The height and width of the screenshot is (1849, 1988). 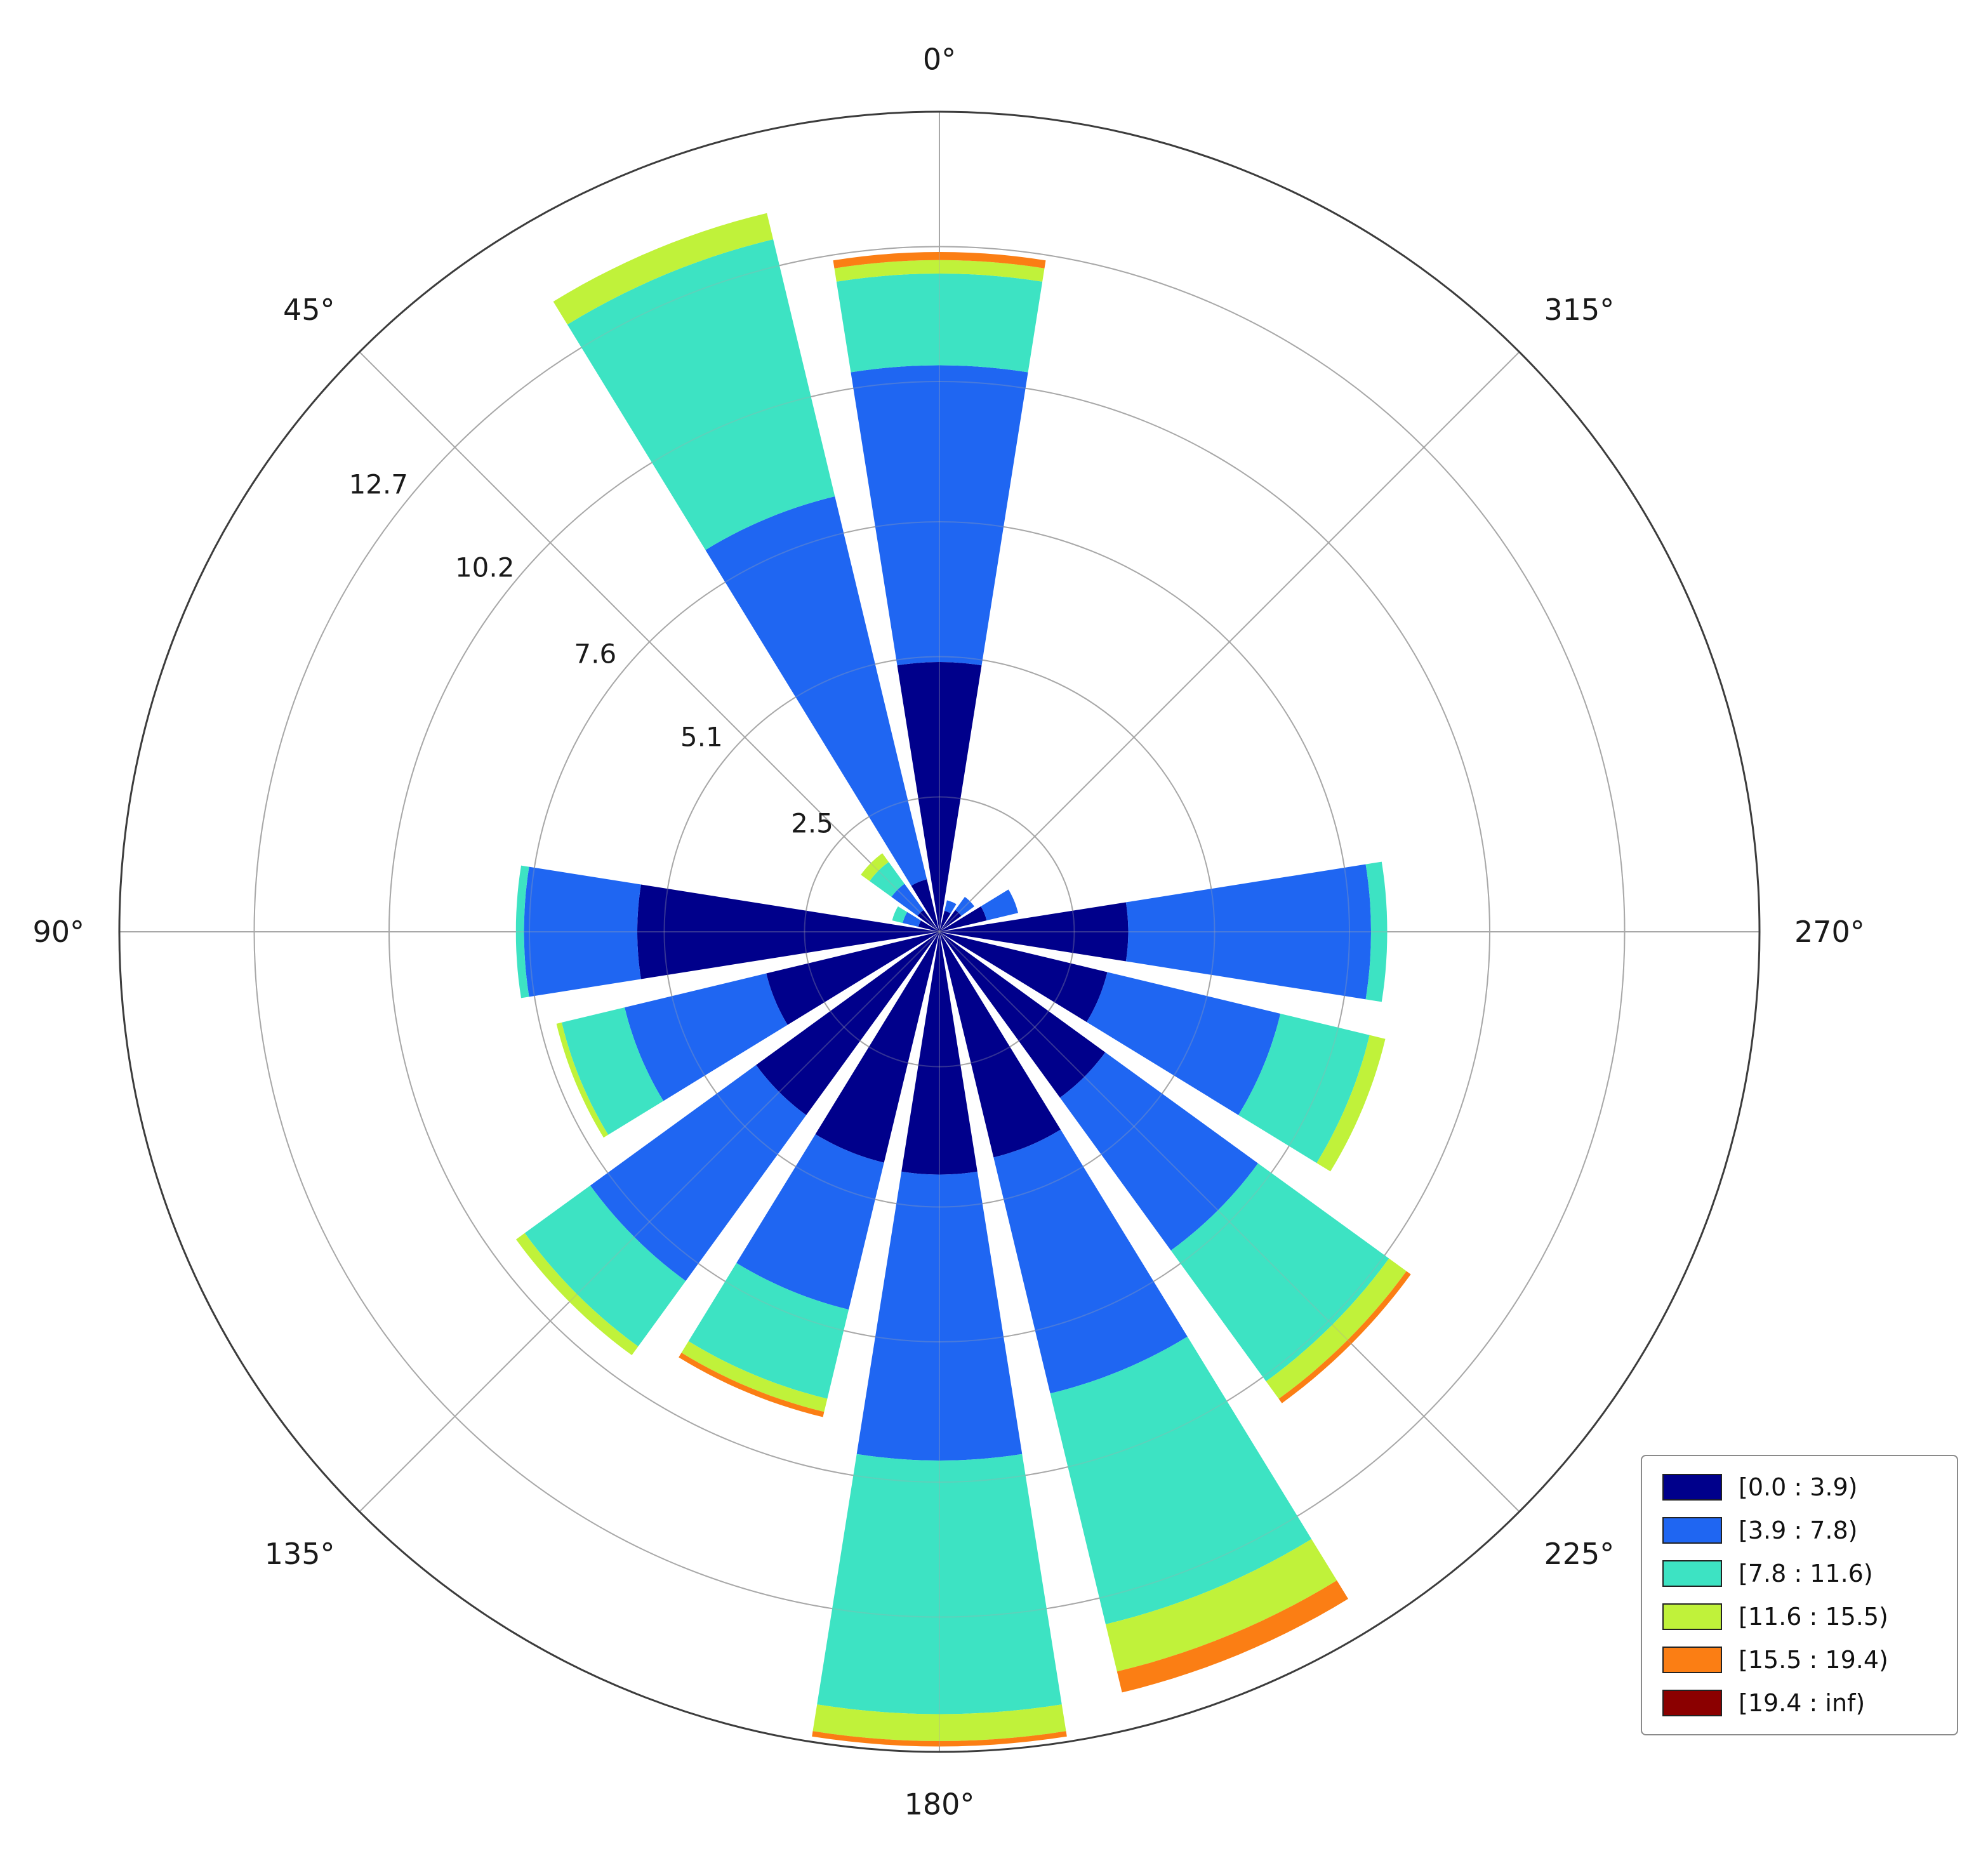 What do you see at coordinates (768, 1330) in the screenshot?
I see `rose-sector-157.5-bin-2` at bounding box center [768, 1330].